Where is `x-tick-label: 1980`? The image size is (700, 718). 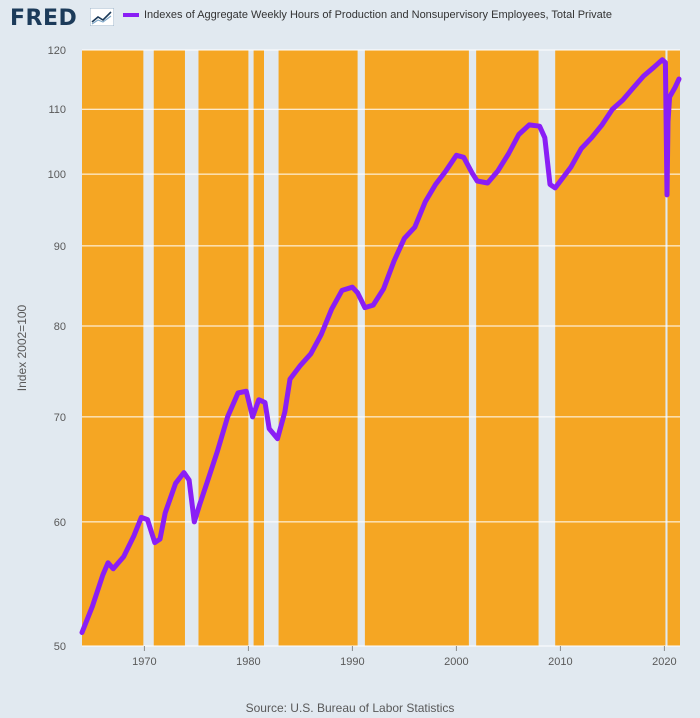 x-tick-label: 1980 is located at coordinates (248, 662).